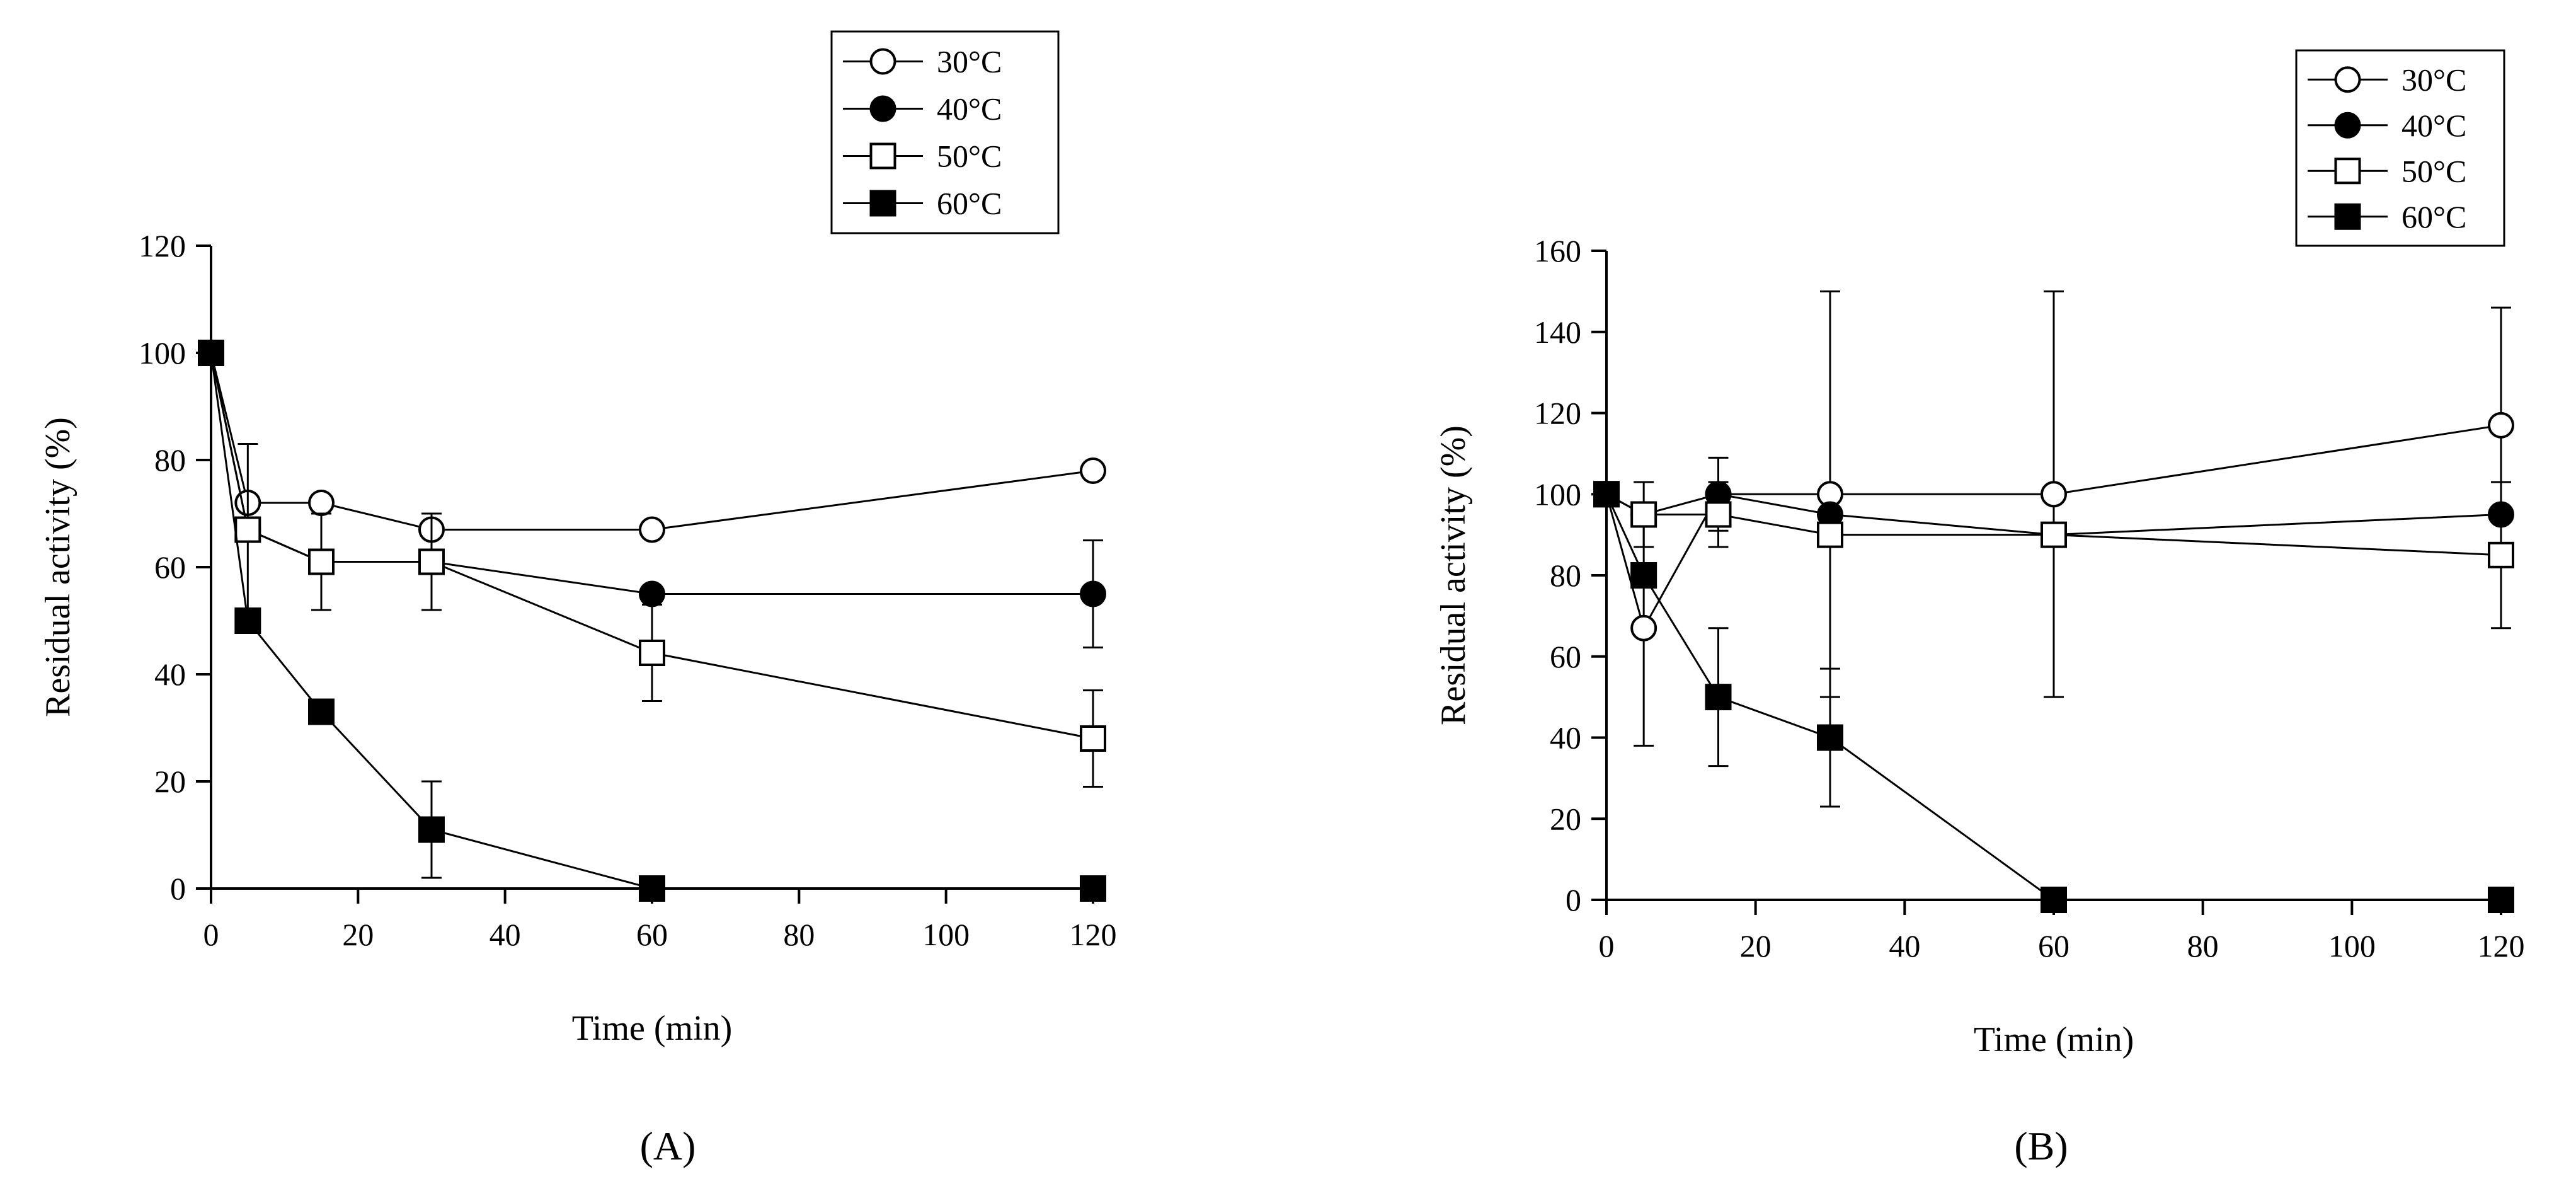  Describe the element at coordinates (1557, 332) in the screenshot. I see `y-tick-label: 140` at that location.